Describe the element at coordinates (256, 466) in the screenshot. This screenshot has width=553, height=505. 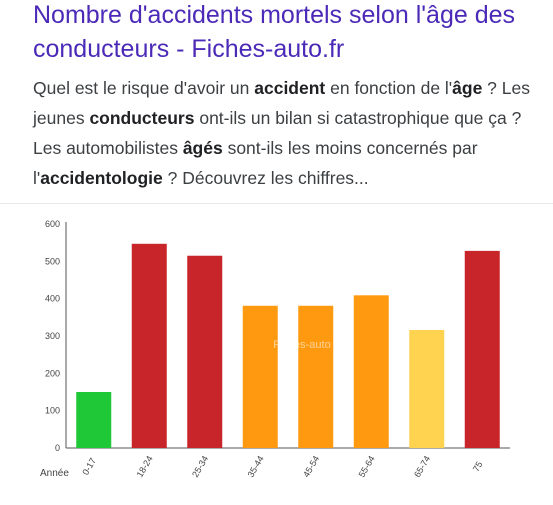
I see `x-tick-label: 35-44` at that location.